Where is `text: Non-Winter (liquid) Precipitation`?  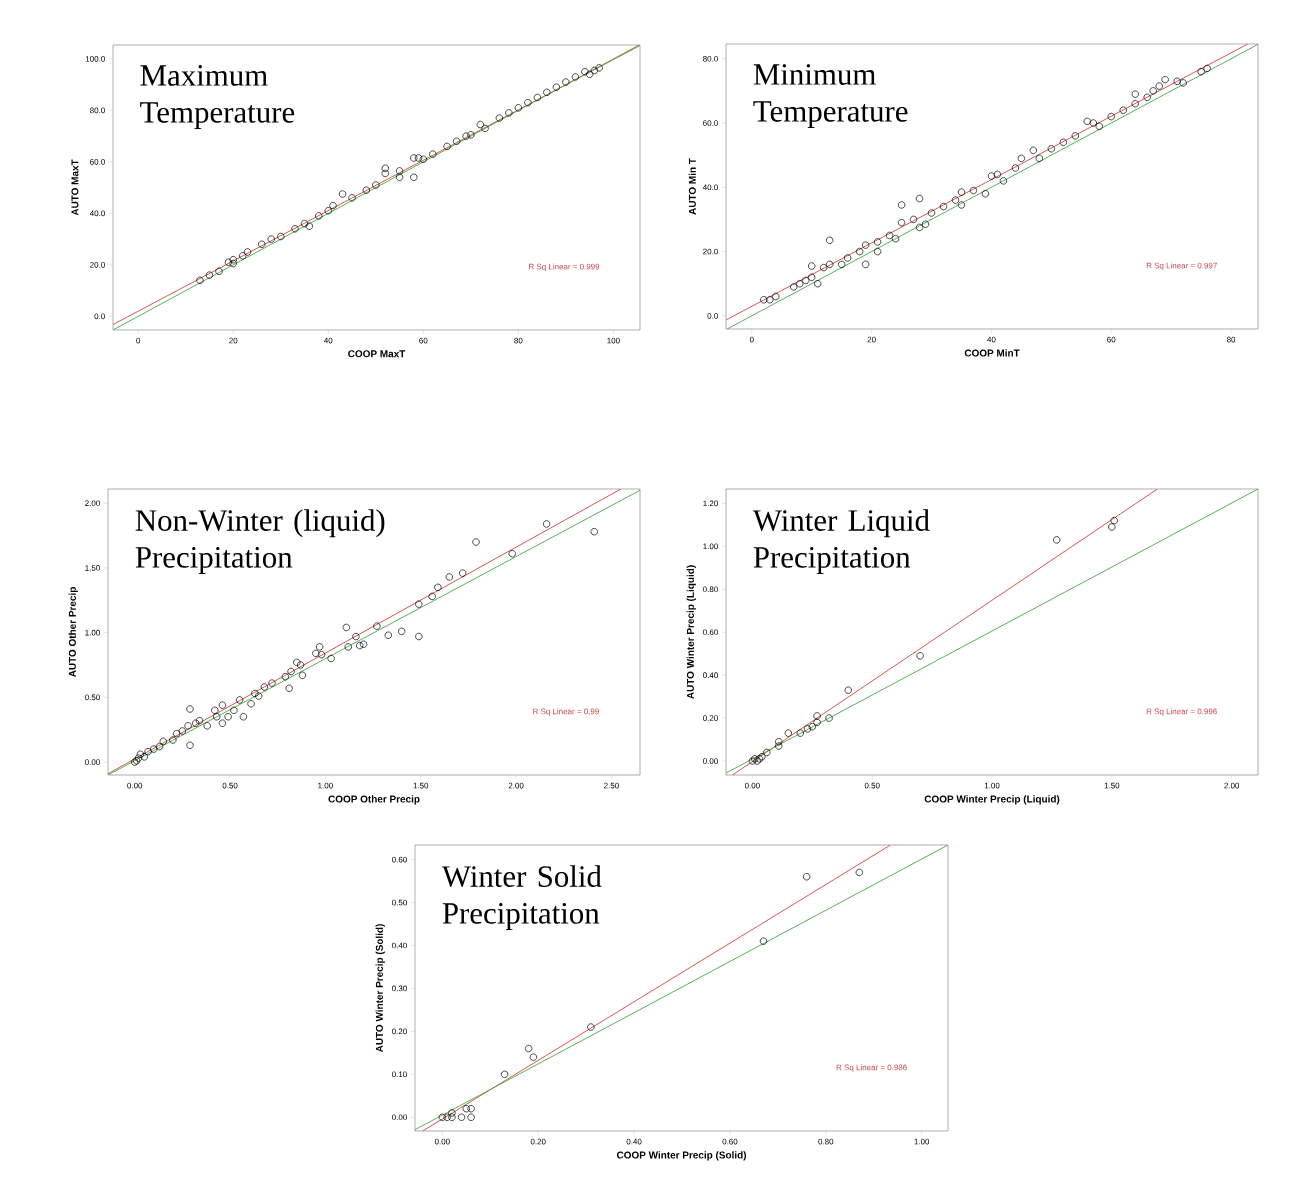 text: Non-Winter (liquid) Precipitation is located at coordinates (260, 542).